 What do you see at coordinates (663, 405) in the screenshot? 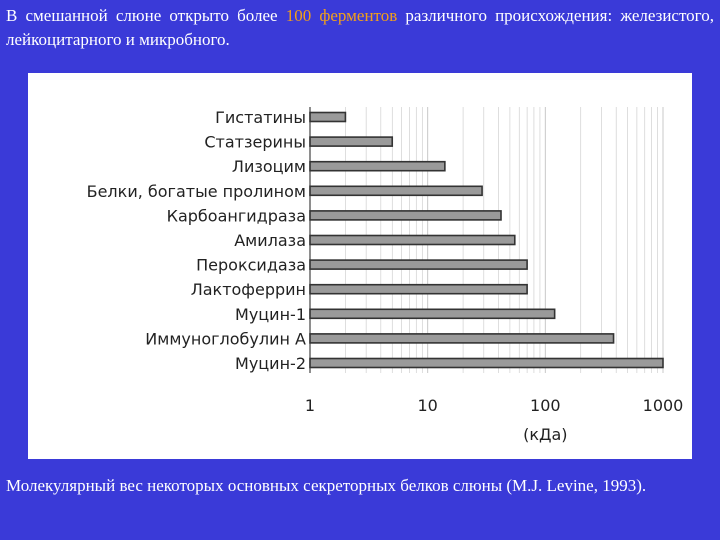
I see `x-tick-label: 1000` at bounding box center [663, 405].